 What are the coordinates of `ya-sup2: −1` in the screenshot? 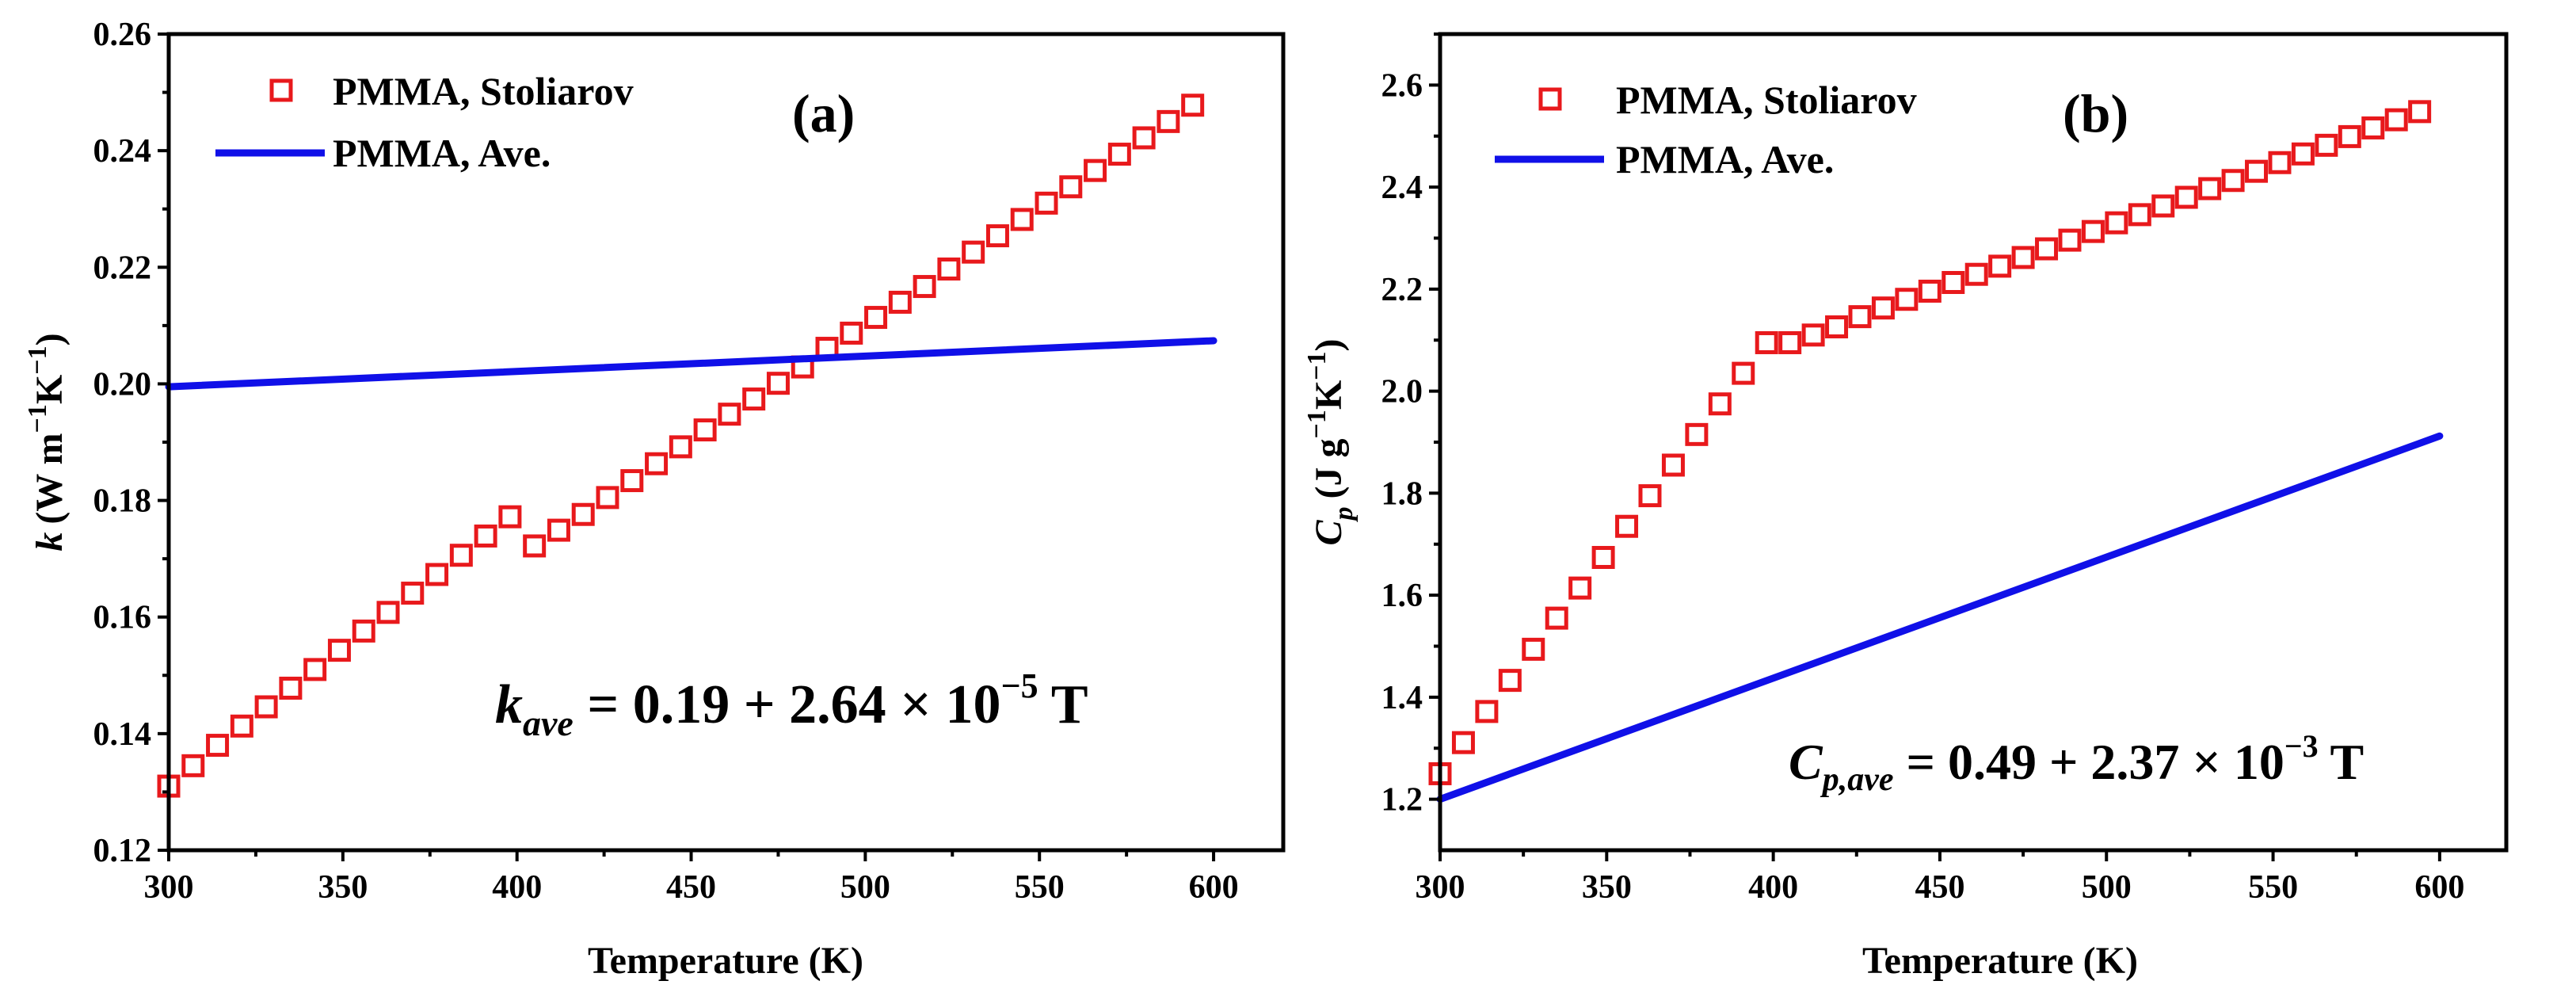 It's located at (37, 359).